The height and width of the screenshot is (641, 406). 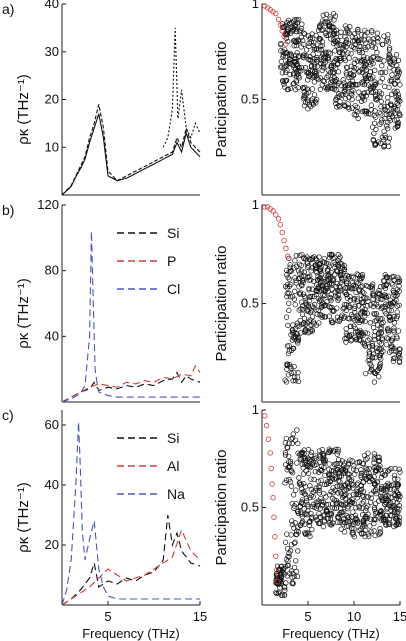 I want to click on y-tick-label: 80, so click(x=52, y=270).